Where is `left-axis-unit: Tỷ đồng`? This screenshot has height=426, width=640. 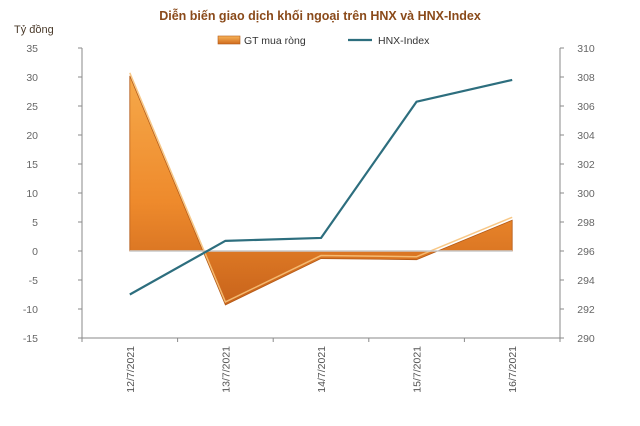 left-axis-unit: Tỷ đồng is located at coordinates (34, 30).